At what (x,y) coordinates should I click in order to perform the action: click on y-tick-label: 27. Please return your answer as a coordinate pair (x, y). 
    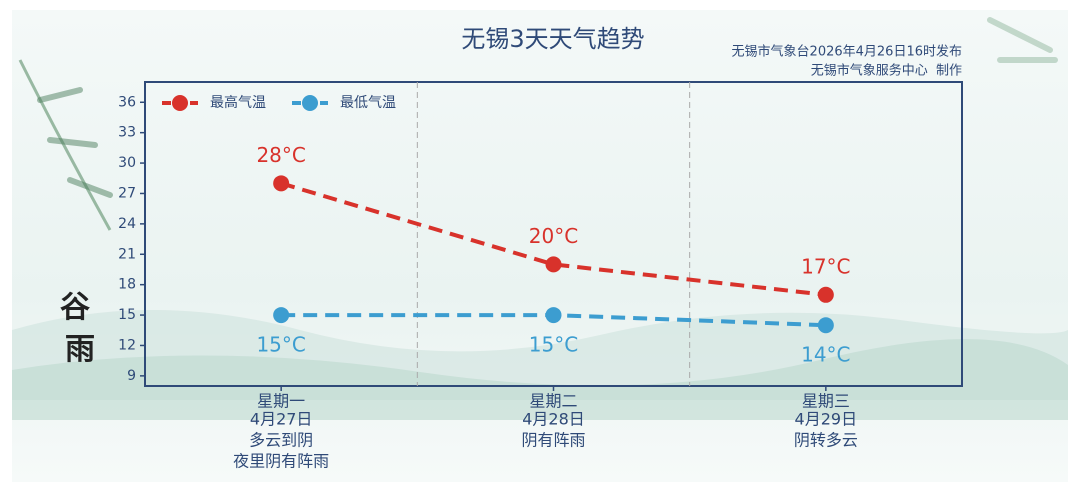
    Looking at the image, I should click on (127, 193).